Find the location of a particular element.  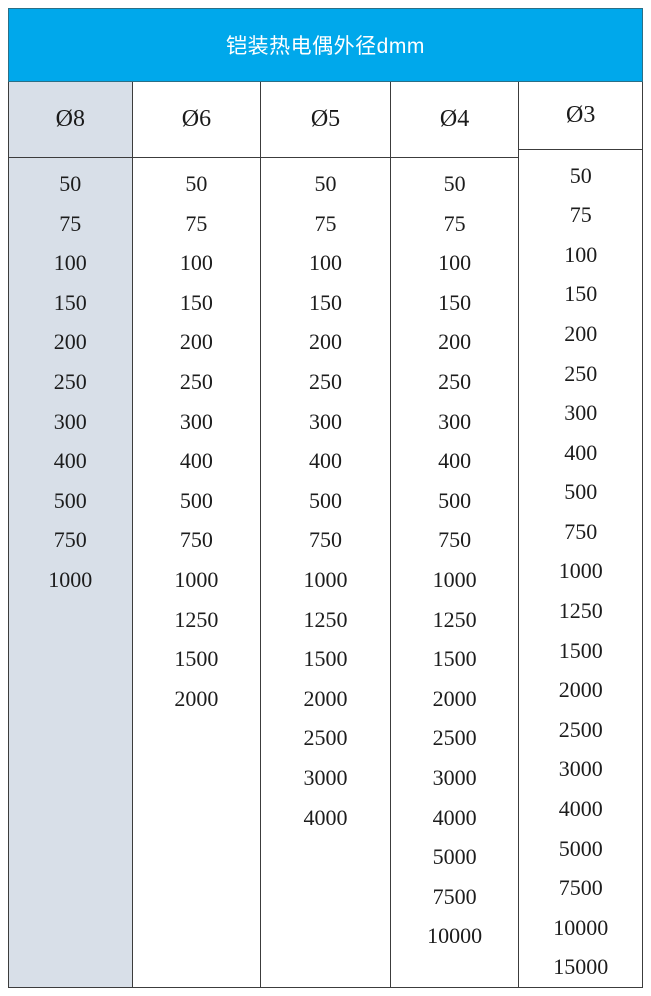

column-header: Ø4 is located at coordinates (454, 120).